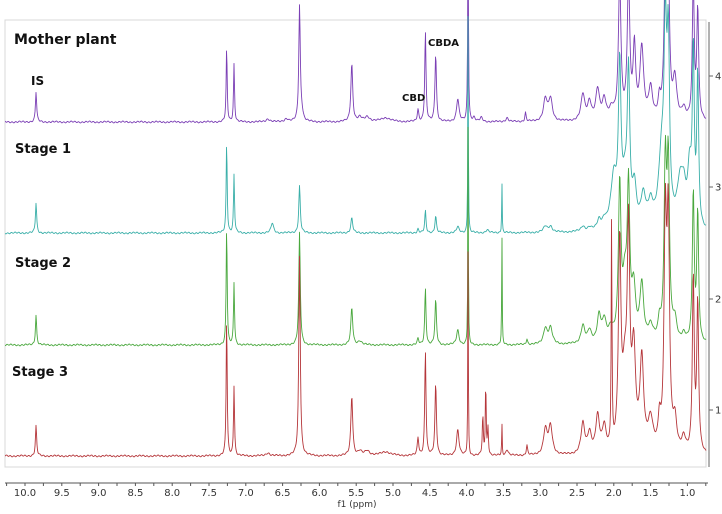  What do you see at coordinates (718, 188) in the screenshot?
I see `right-tick-label: 3` at bounding box center [718, 188].